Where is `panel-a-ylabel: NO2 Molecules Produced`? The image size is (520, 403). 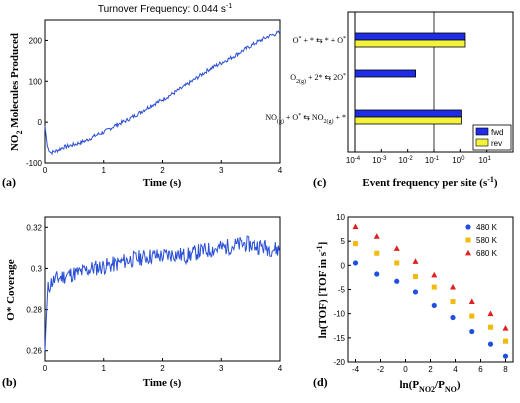
panel-a-ylabel: NO2 Molecules Produced is located at coordinates (16, 92).